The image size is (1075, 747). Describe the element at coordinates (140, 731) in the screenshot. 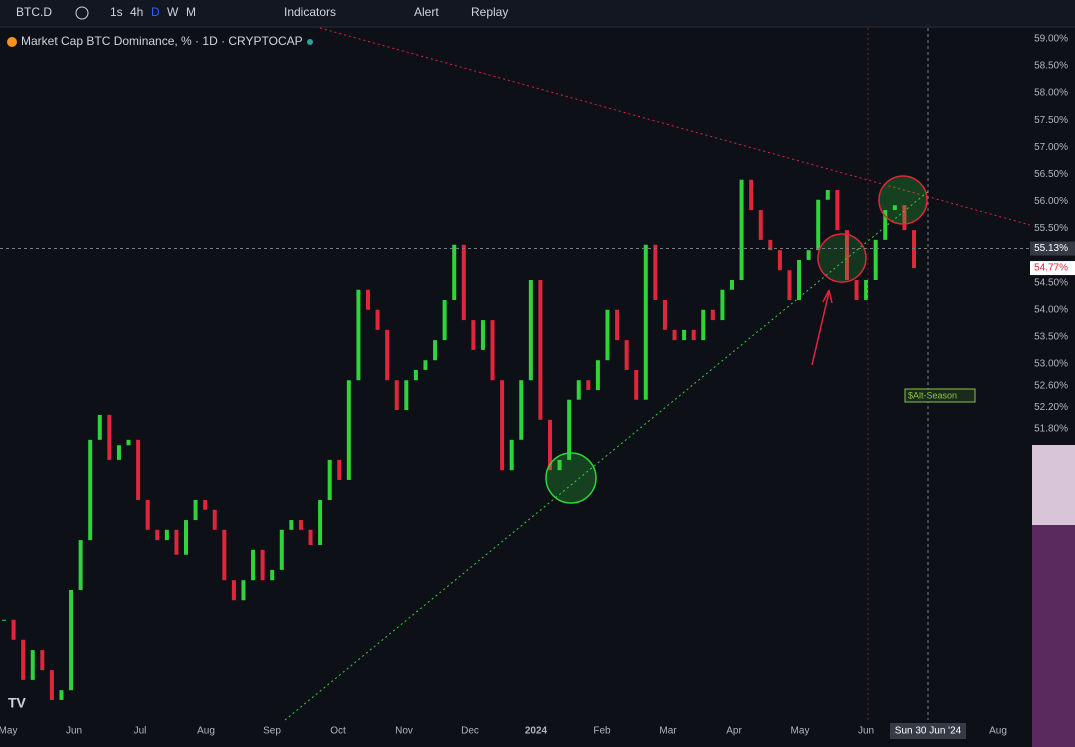

I see `x-tick-label: Jul` at that location.